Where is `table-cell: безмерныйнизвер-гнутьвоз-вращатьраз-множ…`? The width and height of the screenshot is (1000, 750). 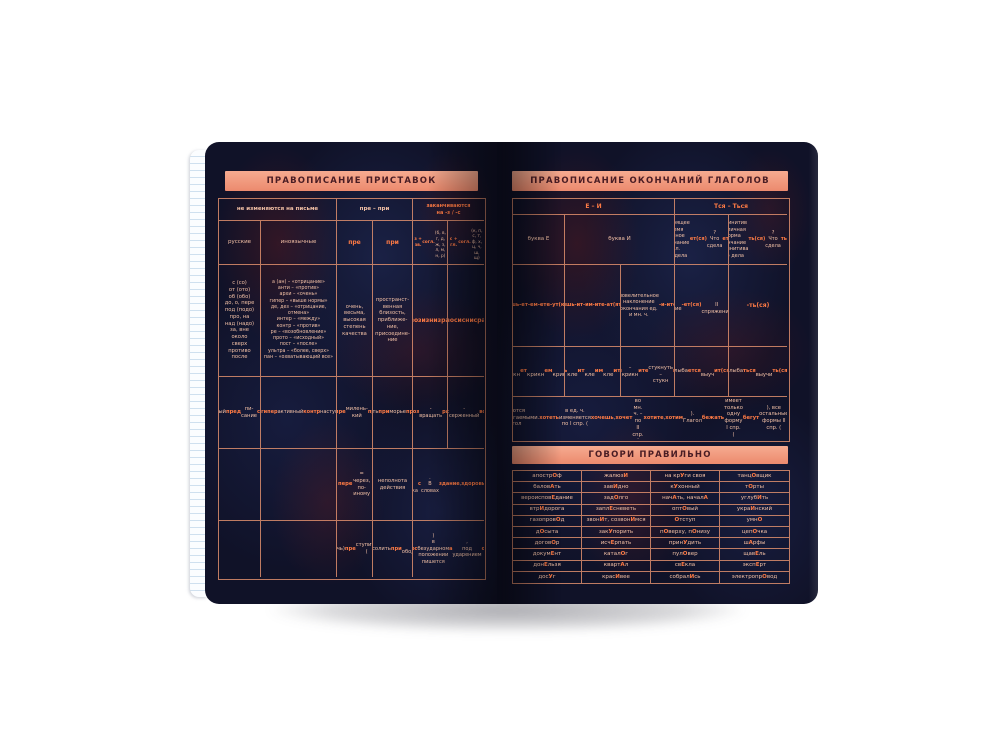 table-cell: безмерныйнизвер-гнутьвоз-вращатьраз-множ… is located at coordinates (430, 413).